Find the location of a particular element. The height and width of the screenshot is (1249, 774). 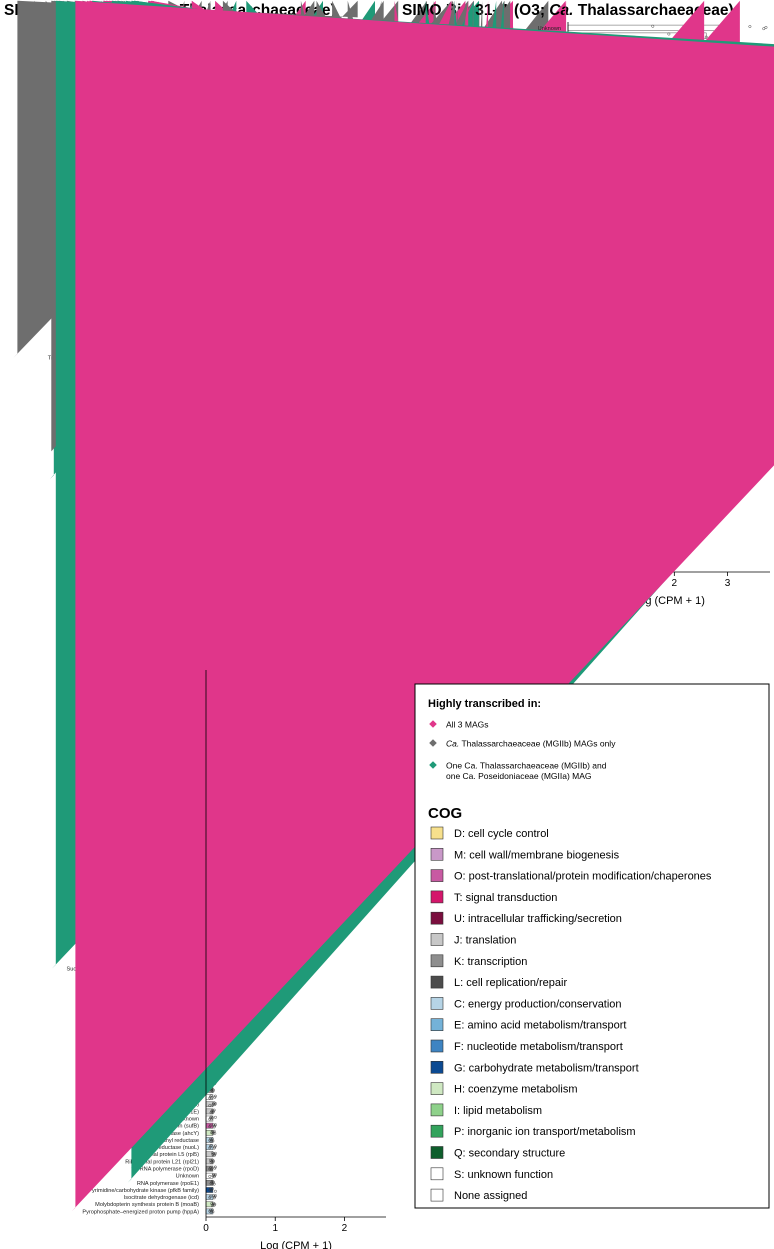

row-label: RNA polymerase (rpoE1) is located at coordinates (168, 1184).